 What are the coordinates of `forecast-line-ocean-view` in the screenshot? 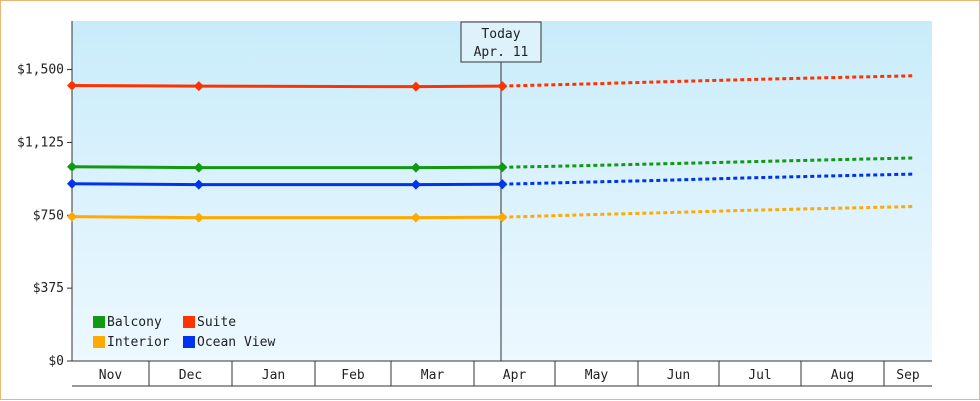 It's located at (707, 179).